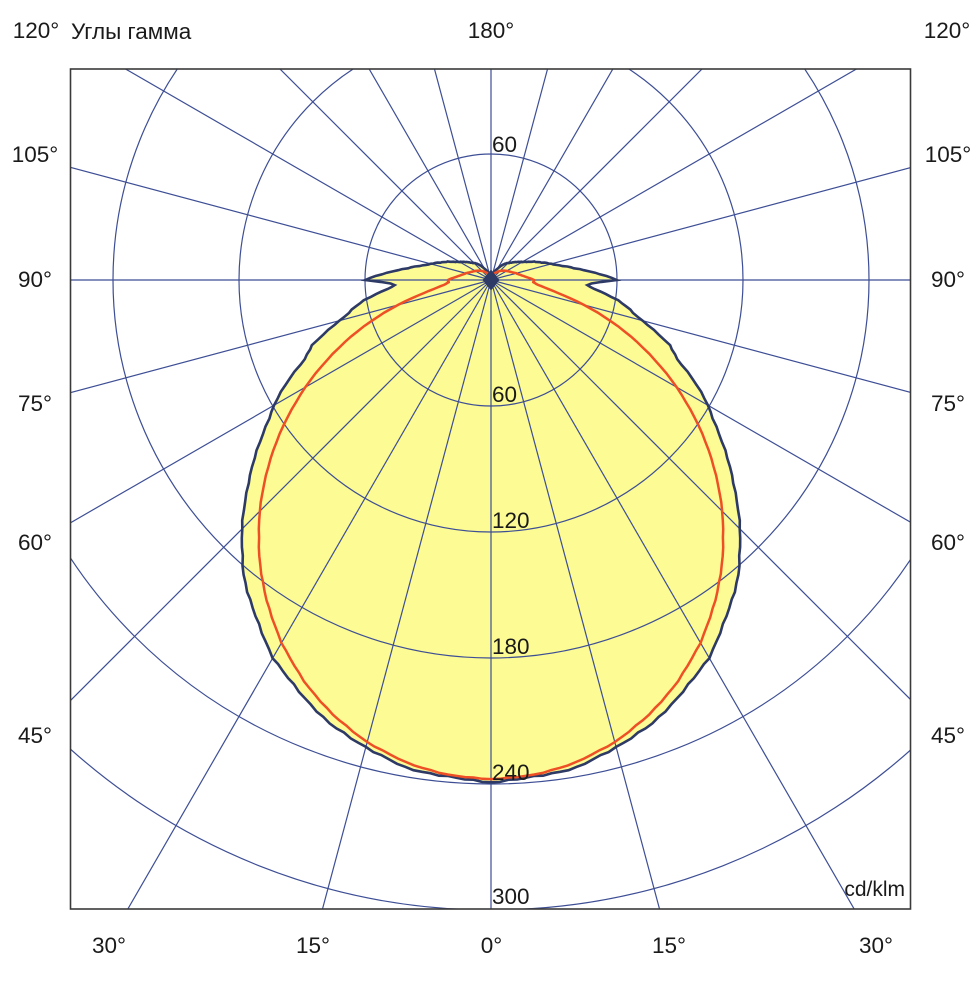 Image resolution: width=980 pixels, height=985 pixels. Describe the element at coordinates (511, 646) in the screenshot. I see `svg-text: 180` at that location.